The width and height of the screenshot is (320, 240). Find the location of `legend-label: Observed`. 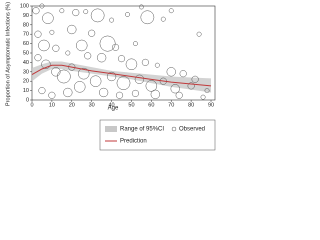

legend-label: Observed is located at coordinates (192, 130).